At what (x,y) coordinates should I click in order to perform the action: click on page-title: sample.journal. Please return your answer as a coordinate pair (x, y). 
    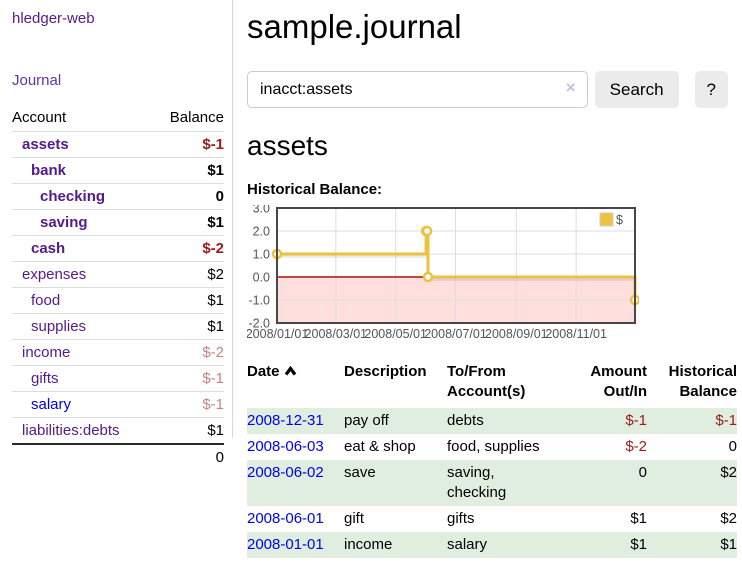
    Looking at the image, I should click on (354, 26).